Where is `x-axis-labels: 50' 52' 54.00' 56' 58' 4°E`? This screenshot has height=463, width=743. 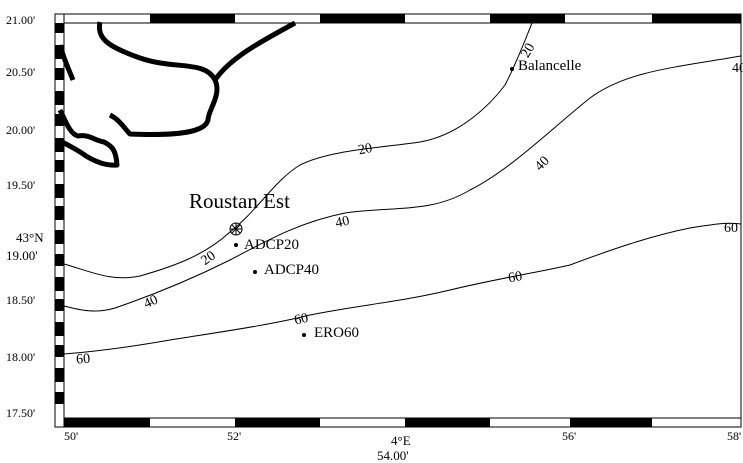
x-axis-labels: 50' 52' 54.00' 56' 58' 4°E is located at coordinates (402, 446).